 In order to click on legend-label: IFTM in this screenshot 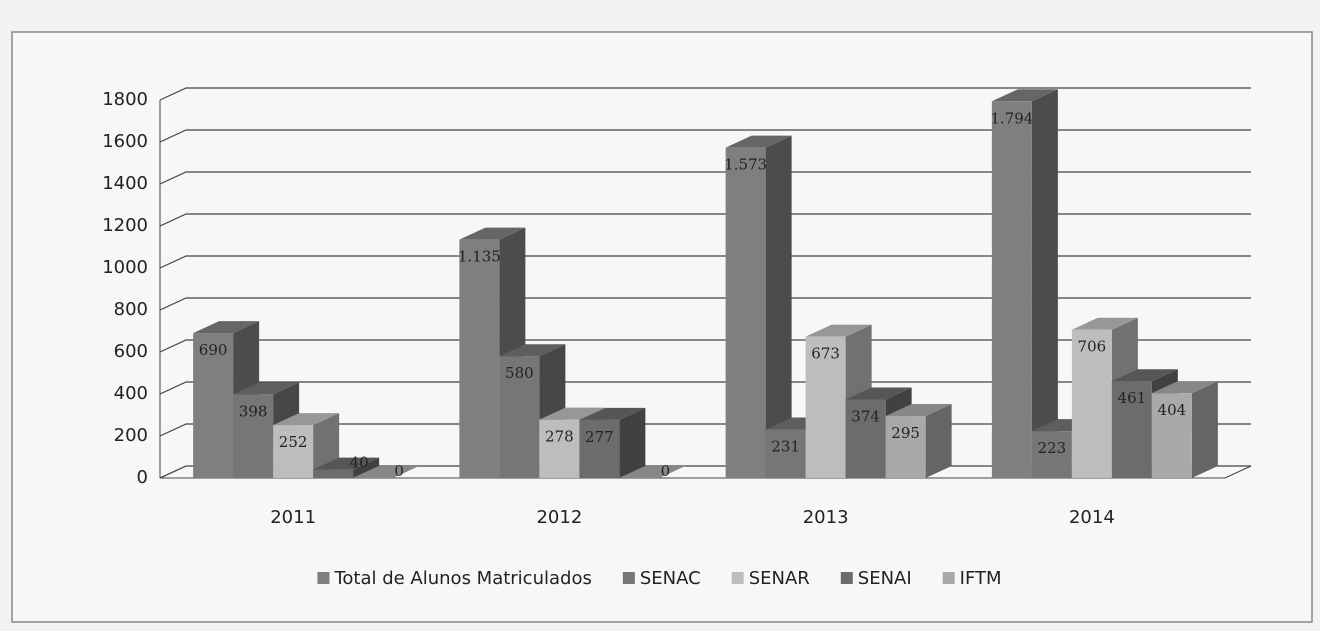, I will do `click(981, 578)`.